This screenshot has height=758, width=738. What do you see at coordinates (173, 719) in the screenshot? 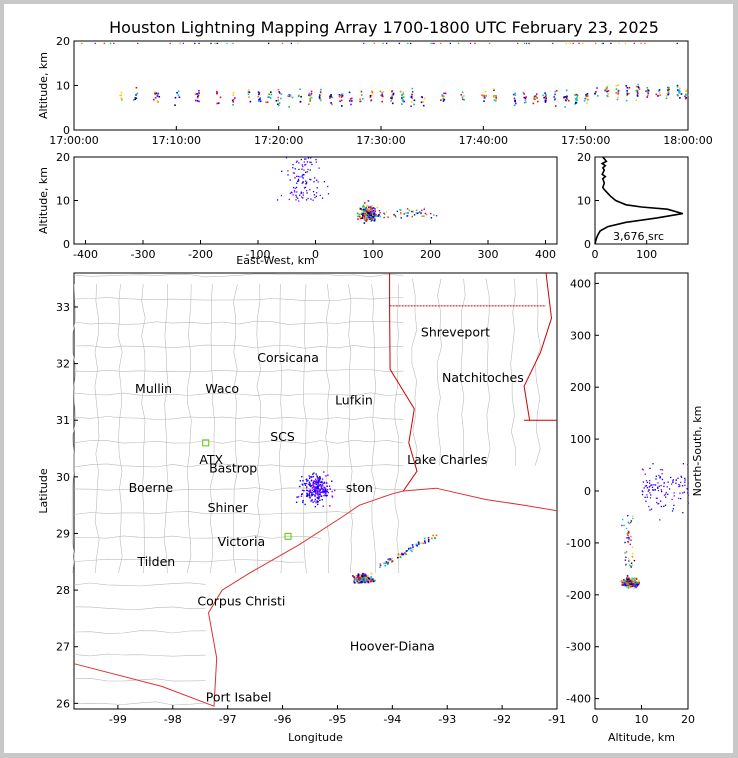
I see `x-tick-label: -98` at bounding box center [173, 719].